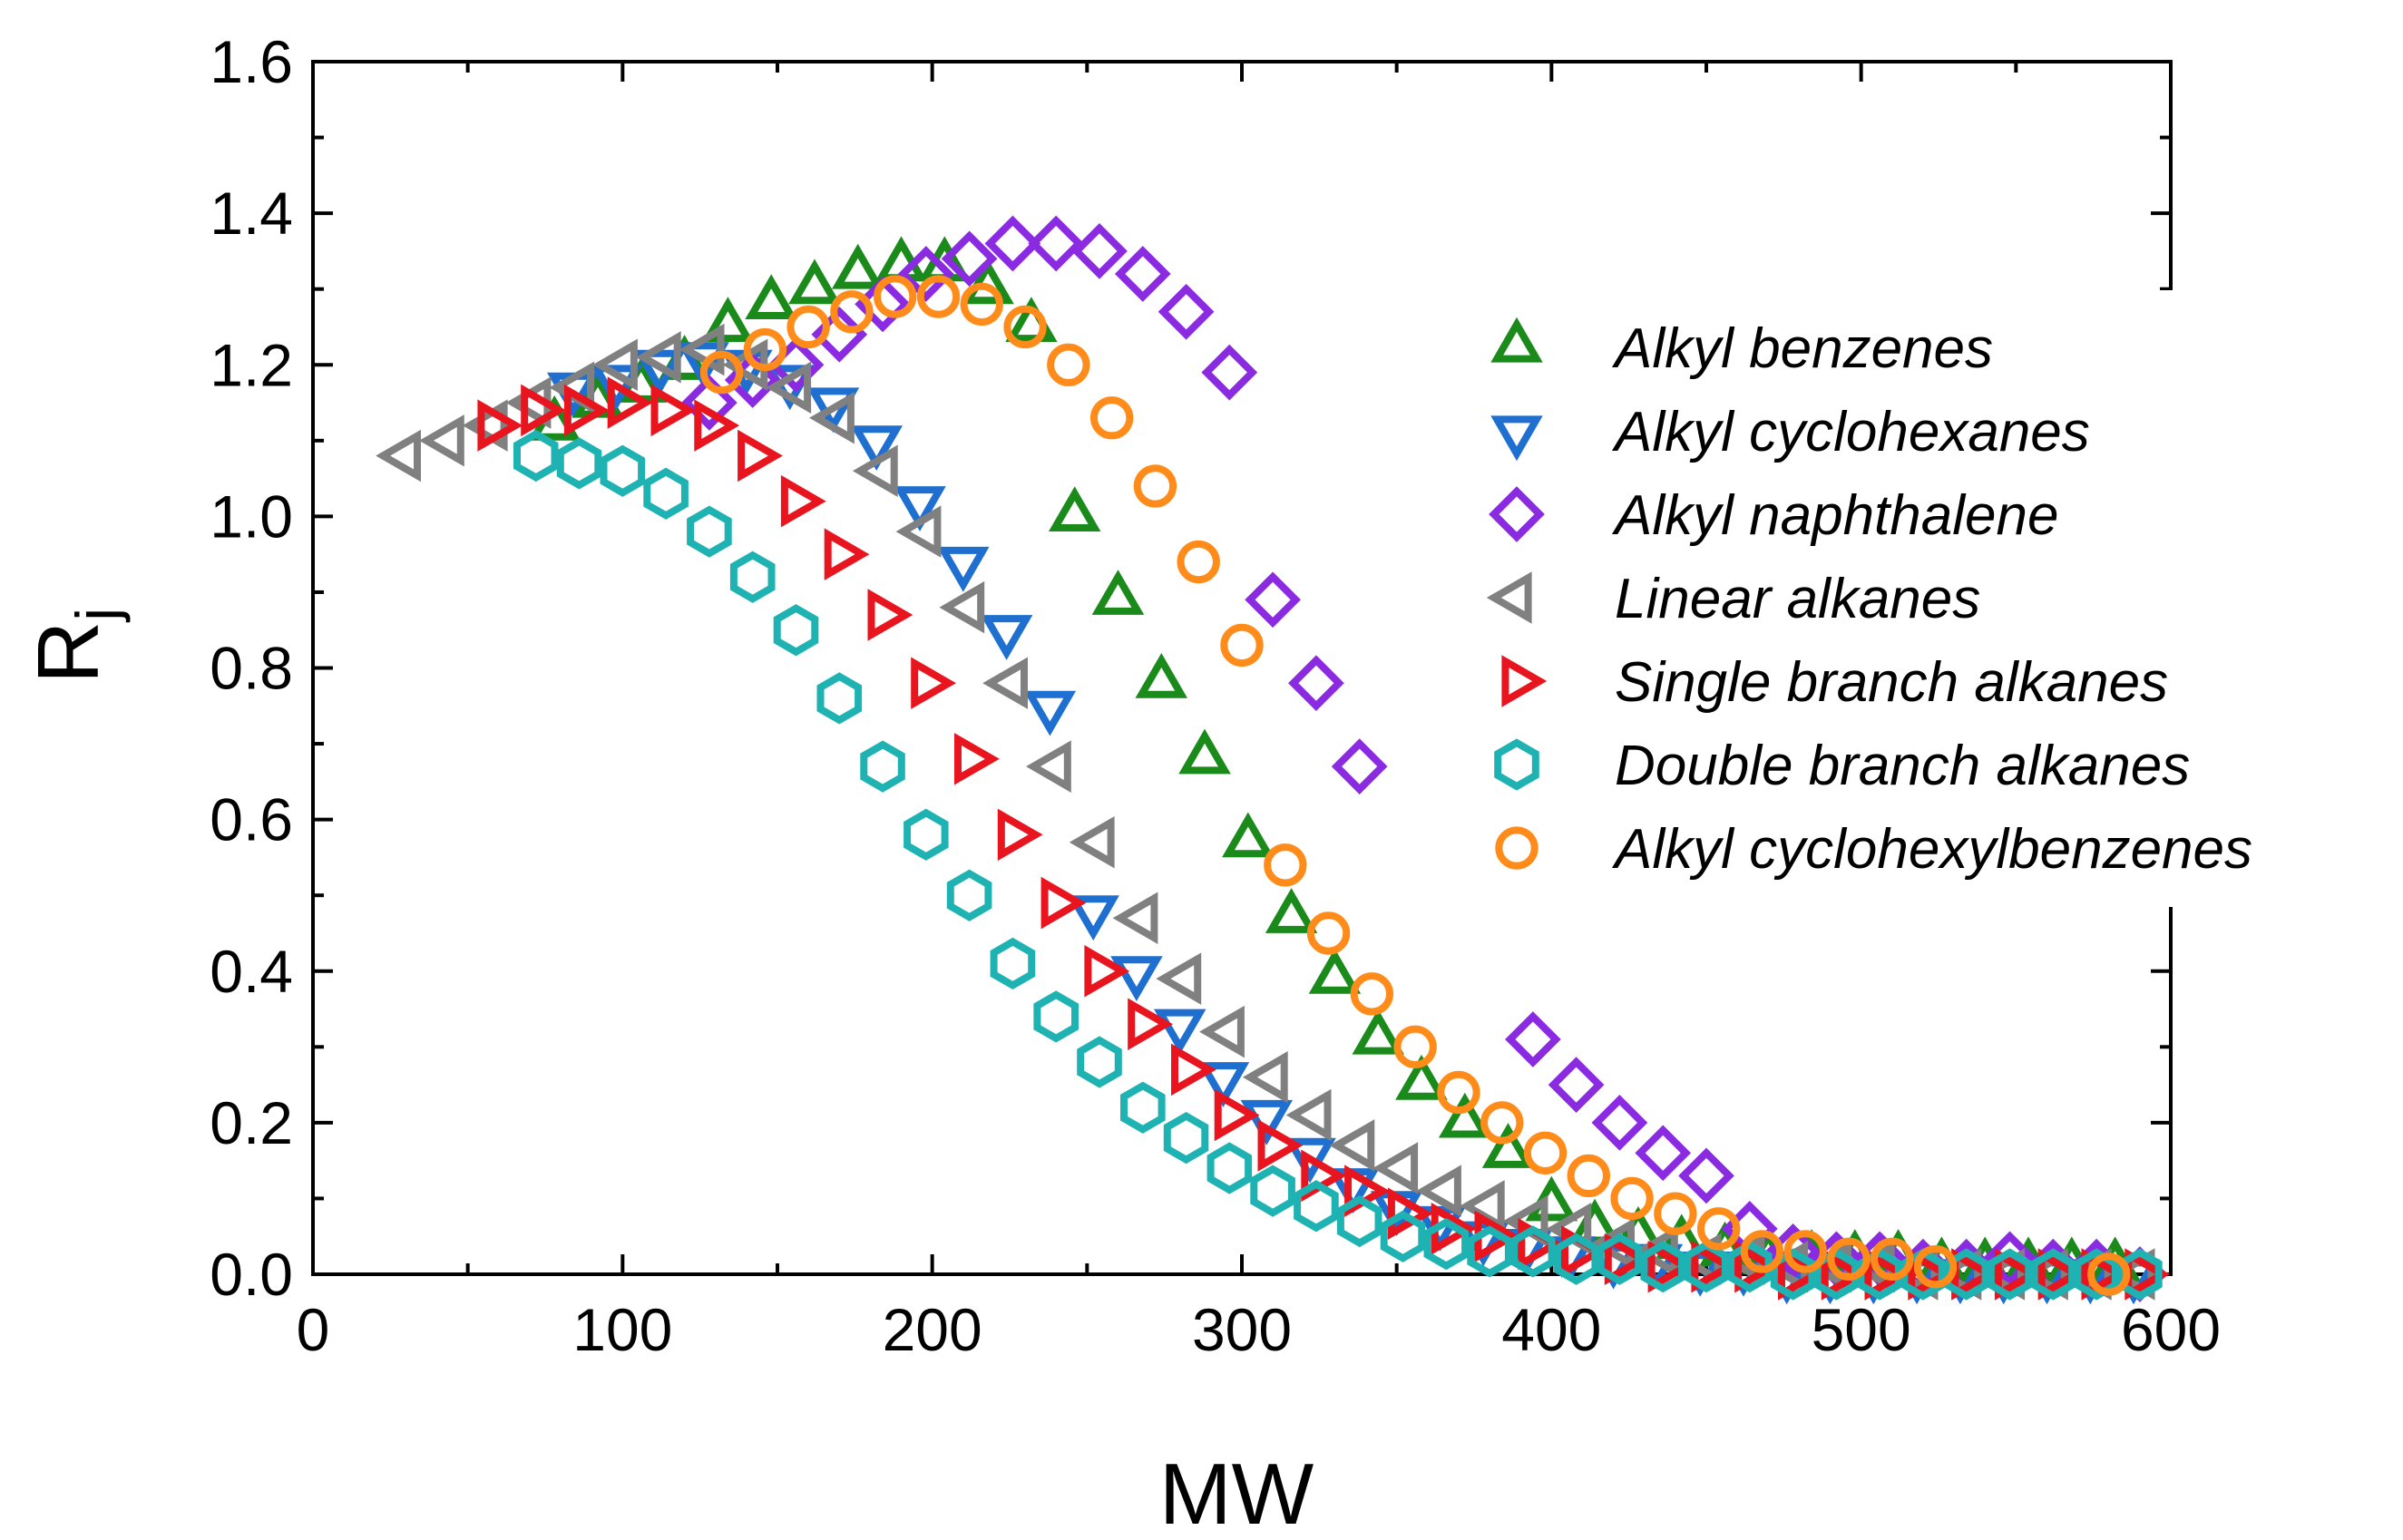 The width and height of the screenshot is (2403, 1540). What do you see at coordinates (313, 1329) in the screenshot?
I see `x-tick-label: 0` at bounding box center [313, 1329].